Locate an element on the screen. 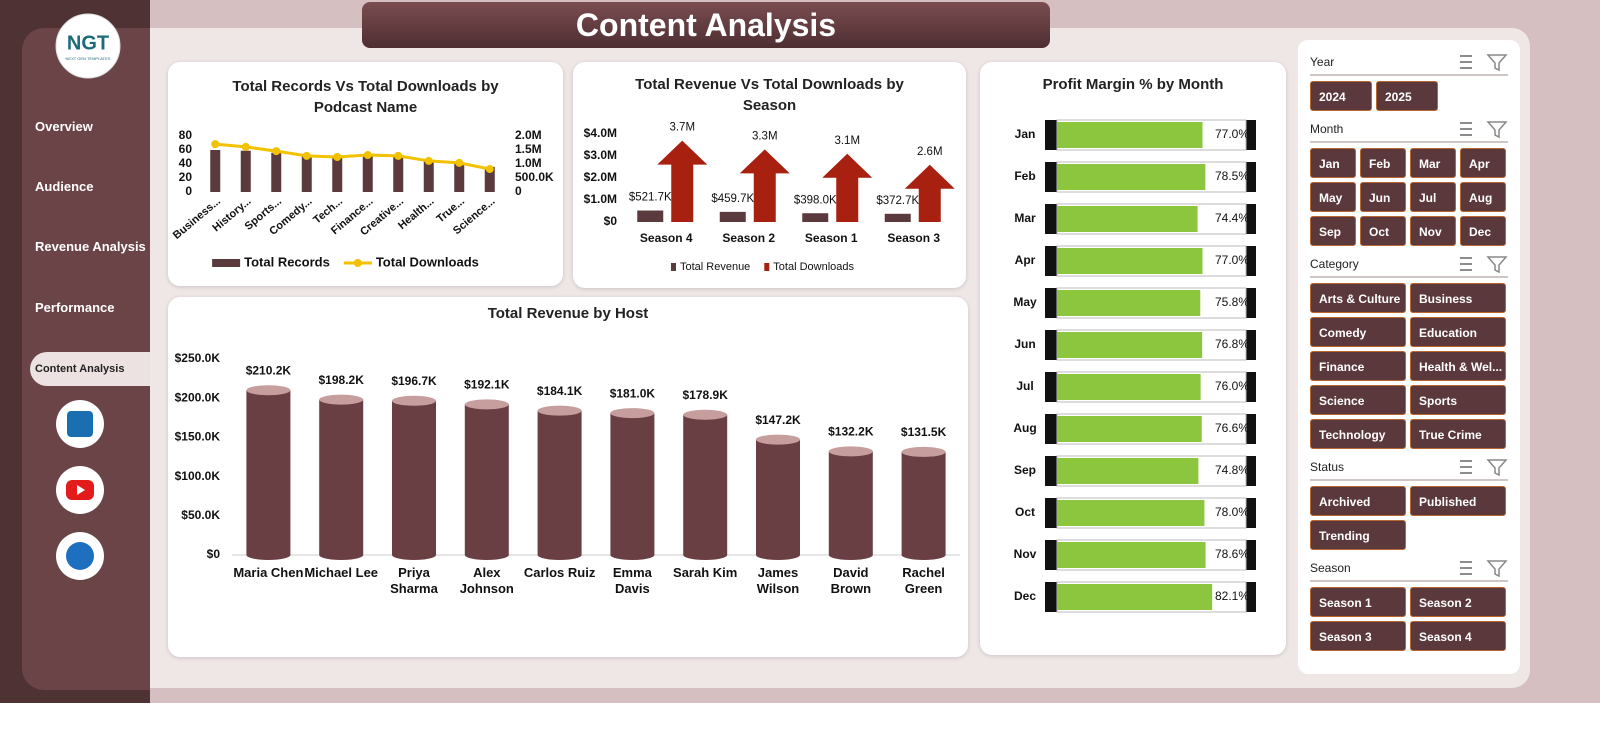 The image size is (1600, 741). page-title: Content Analysis is located at coordinates (706, 25).